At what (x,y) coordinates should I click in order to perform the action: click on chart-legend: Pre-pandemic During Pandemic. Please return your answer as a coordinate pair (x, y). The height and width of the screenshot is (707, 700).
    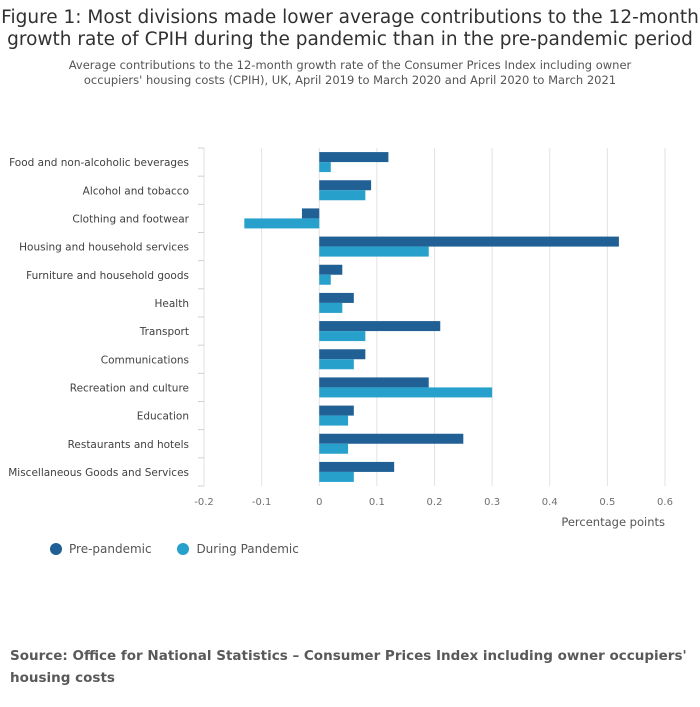
    Looking at the image, I should click on (185, 550).